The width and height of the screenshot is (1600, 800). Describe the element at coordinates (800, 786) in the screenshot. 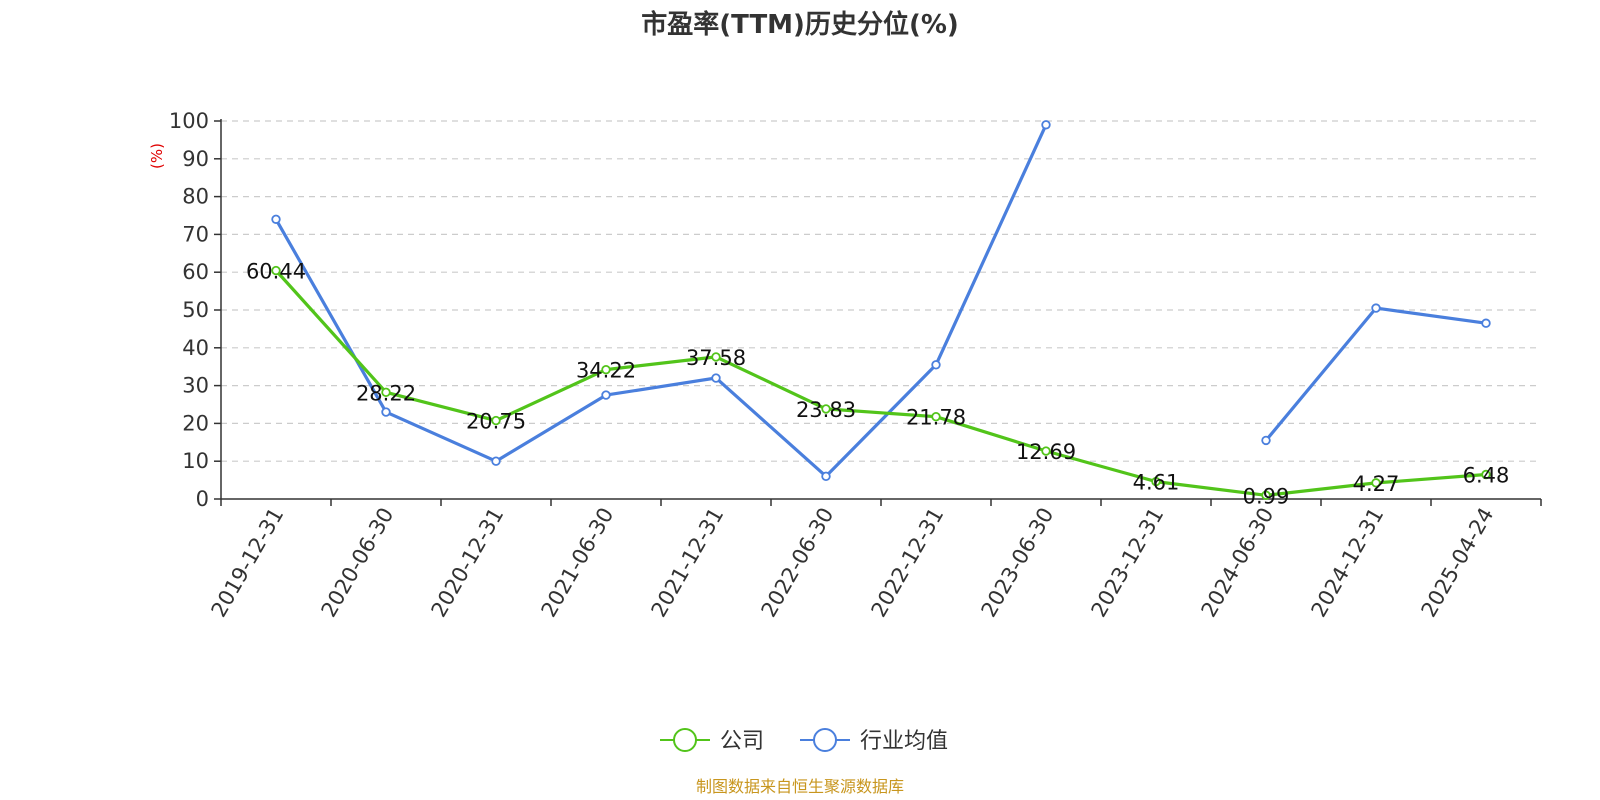

I see `source-note: 制图数据来自恒生聚源数据库` at that location.